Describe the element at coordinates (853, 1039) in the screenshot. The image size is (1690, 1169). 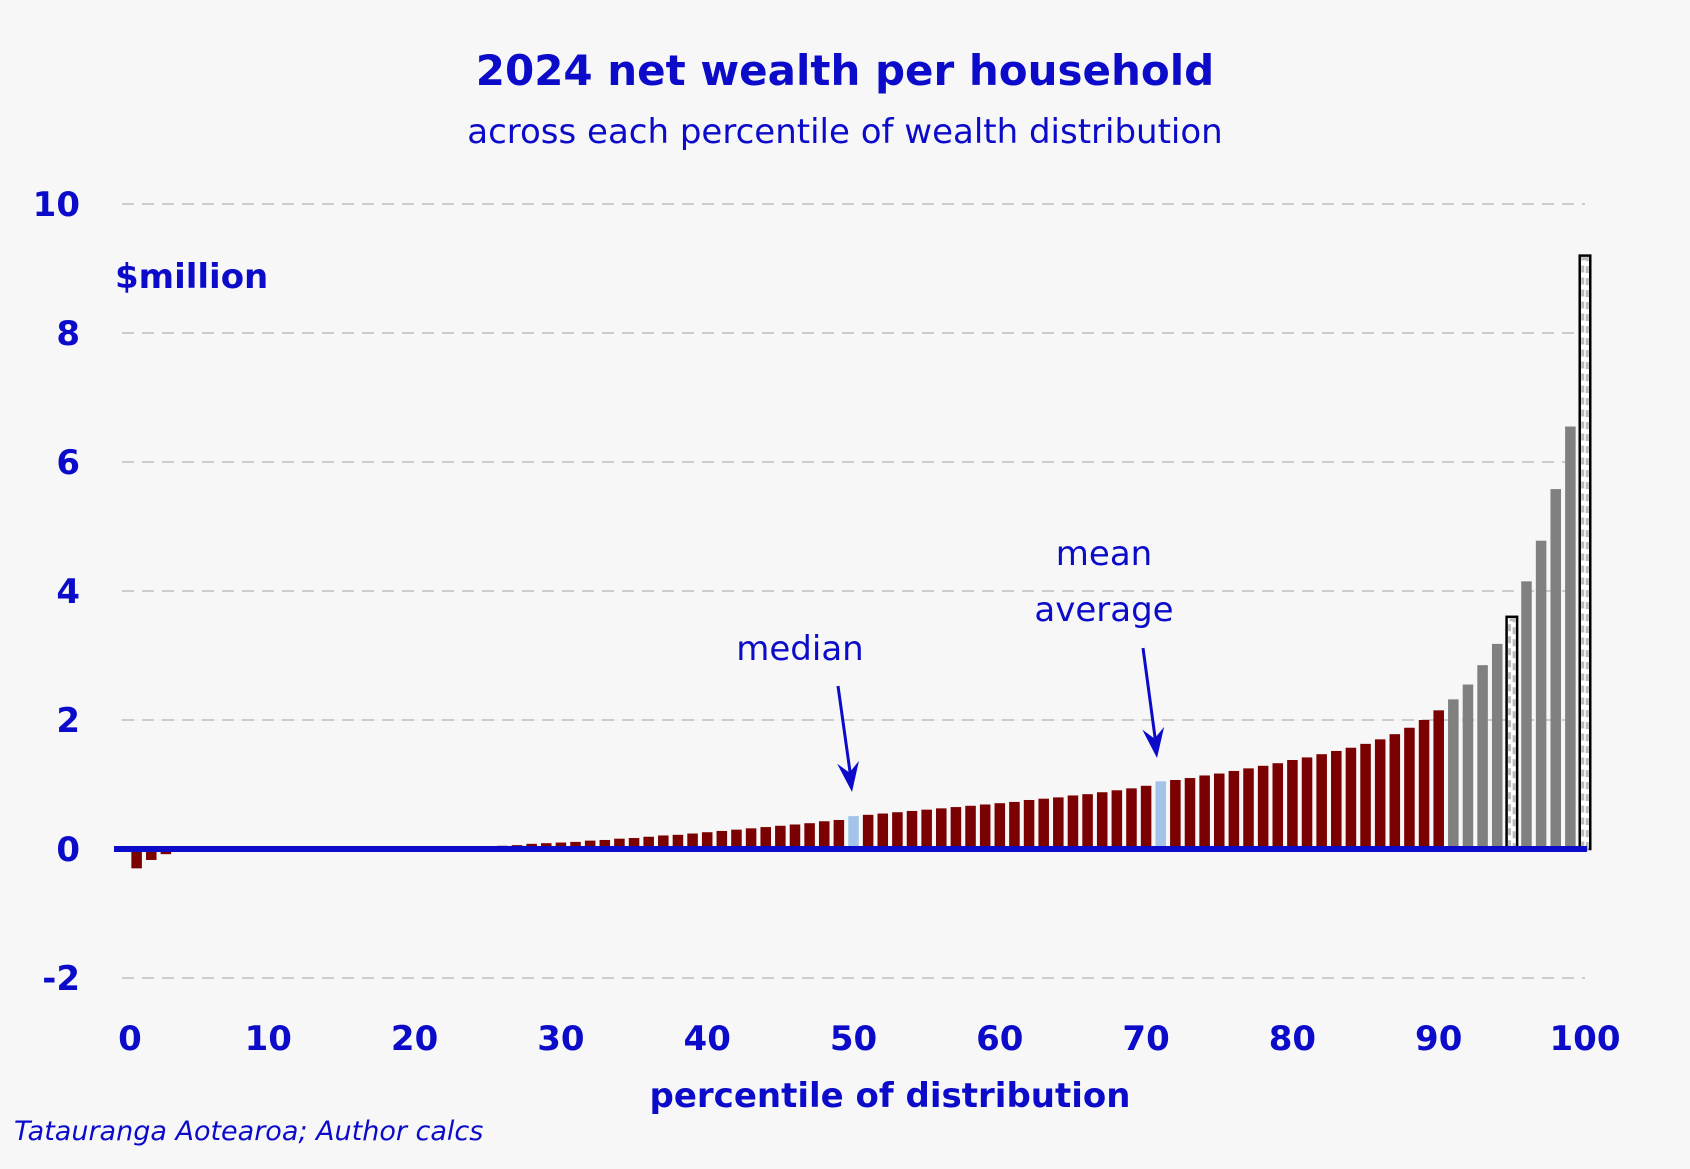
I see `x-tick-label: 50` at that location.